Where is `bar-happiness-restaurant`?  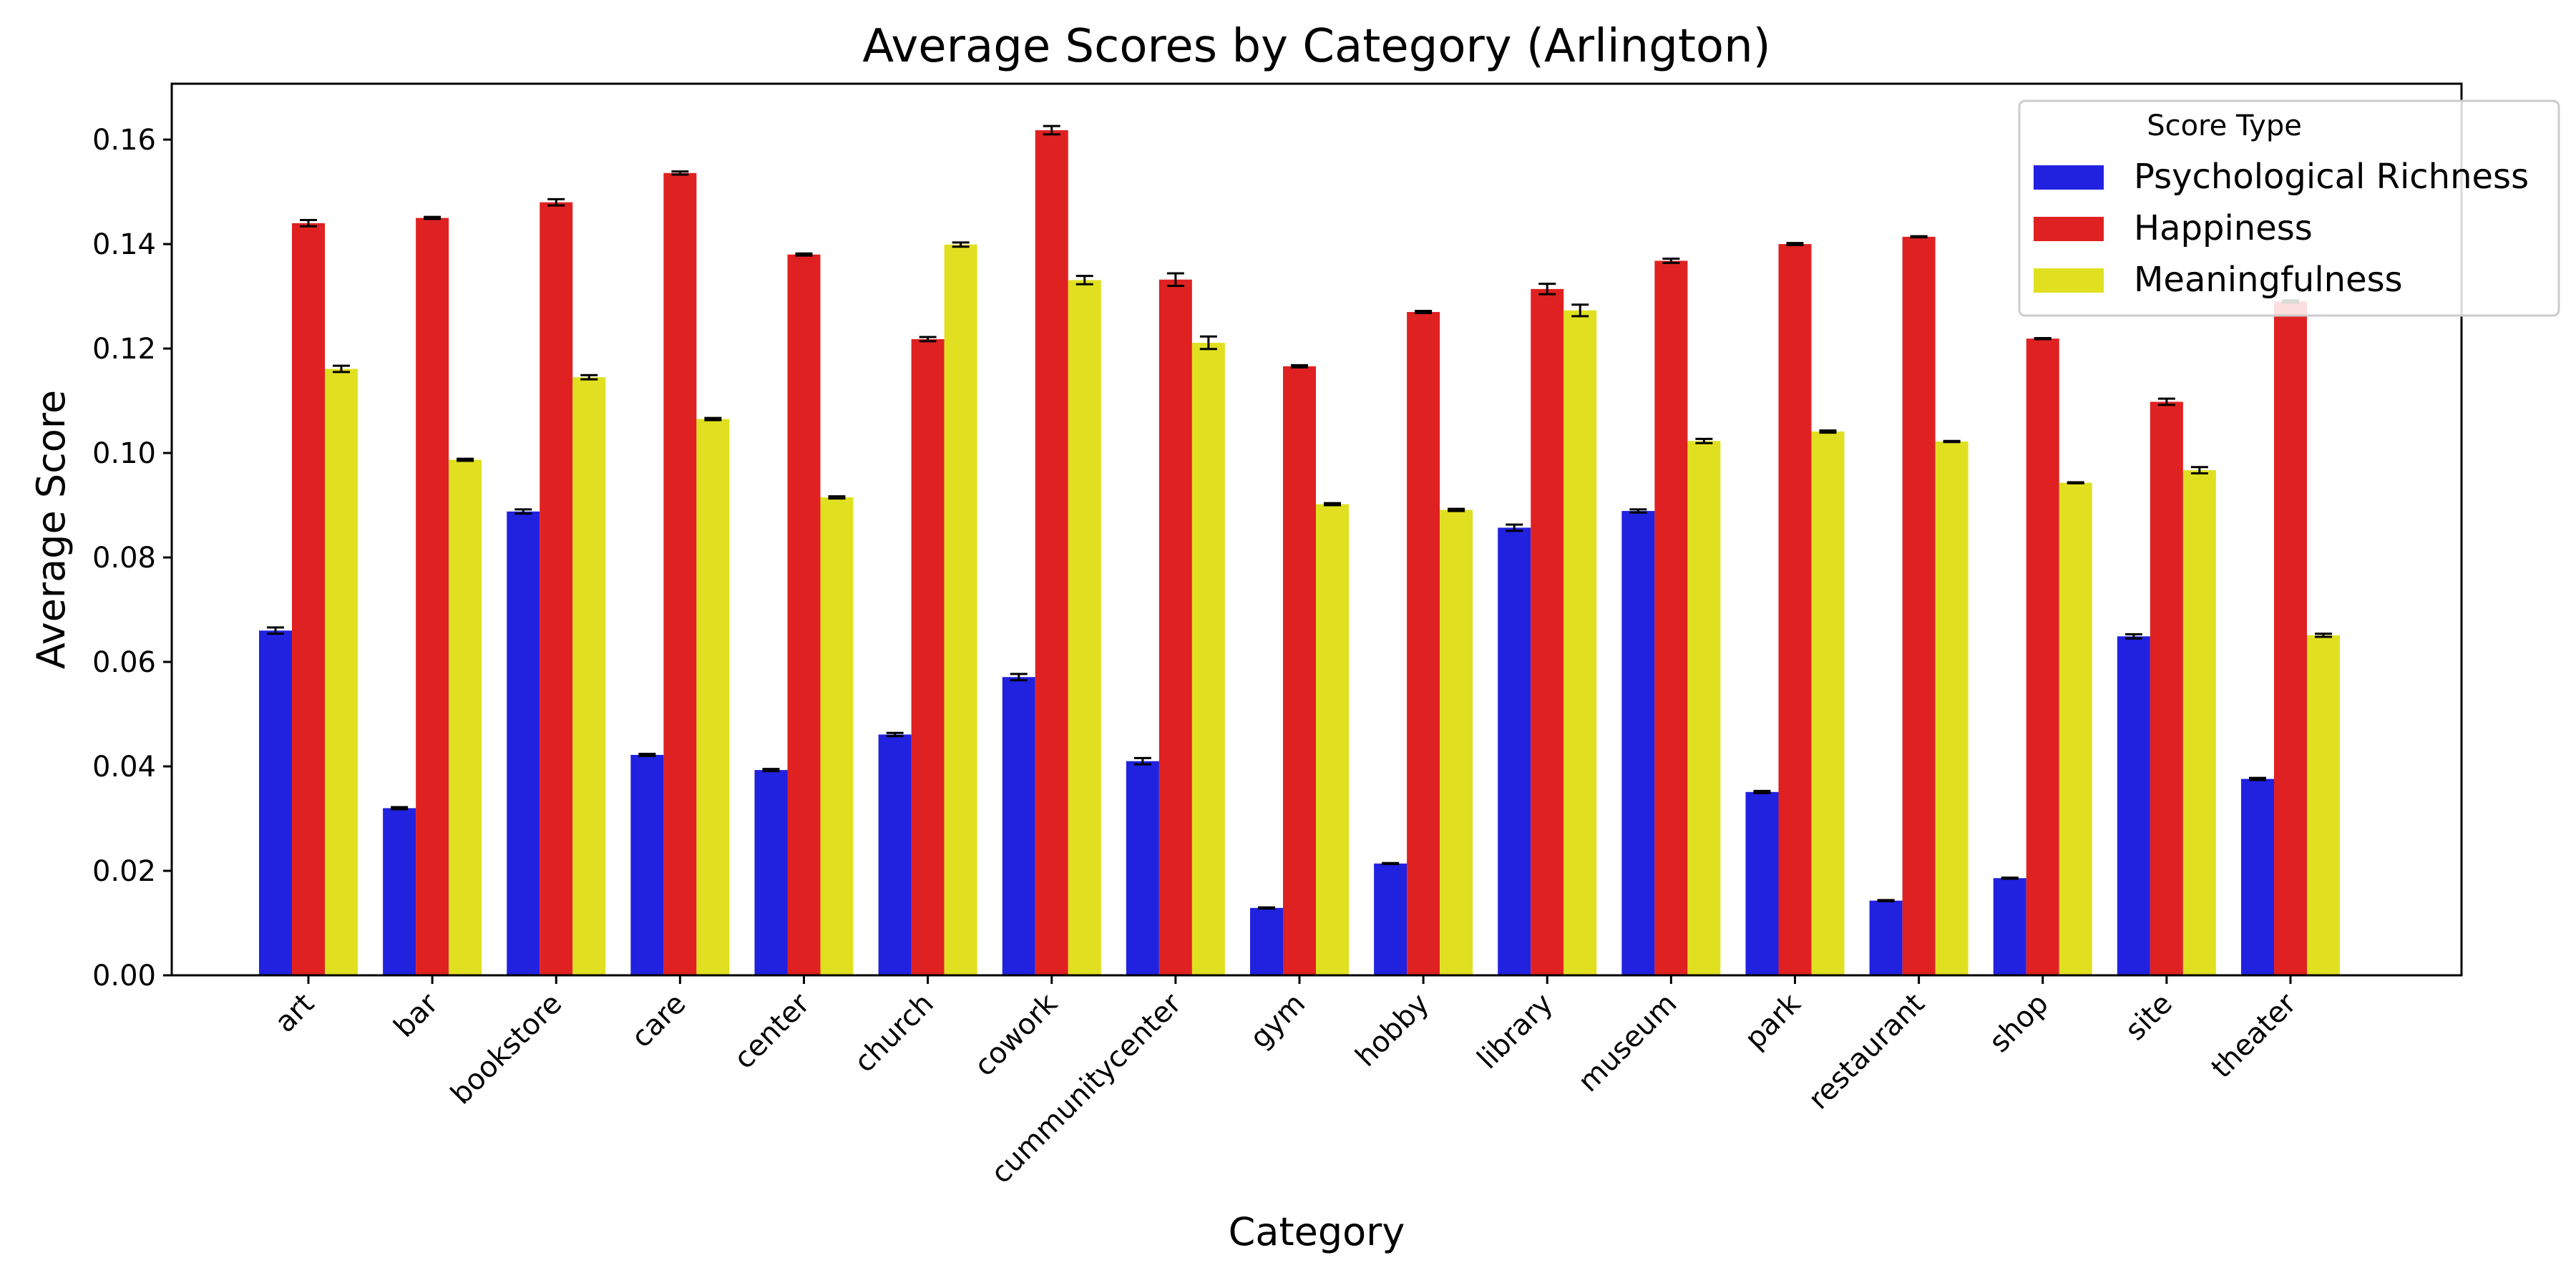 bar-happiness-restaurant is located at coordinates (1919, 606).